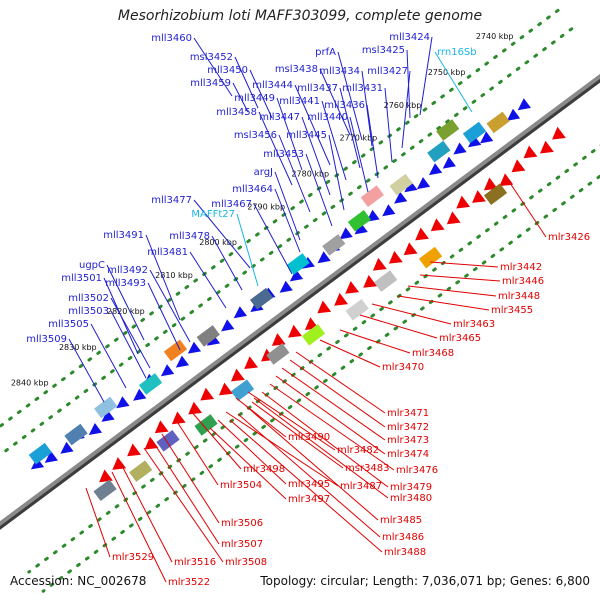 The height and width of the screenshot is (600, 600). What do you see at coordinates (167, 252) in the screenshot?
I see `forward-gene-label: mll3481` at bounding box center [167, 252].